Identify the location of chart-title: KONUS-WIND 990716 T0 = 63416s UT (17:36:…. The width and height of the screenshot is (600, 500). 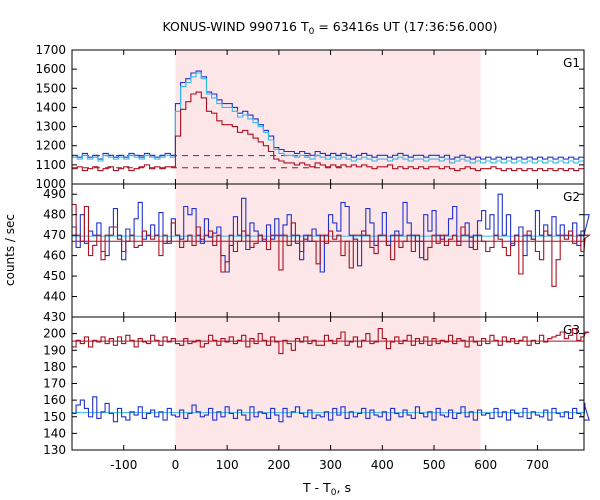
(329, 28).